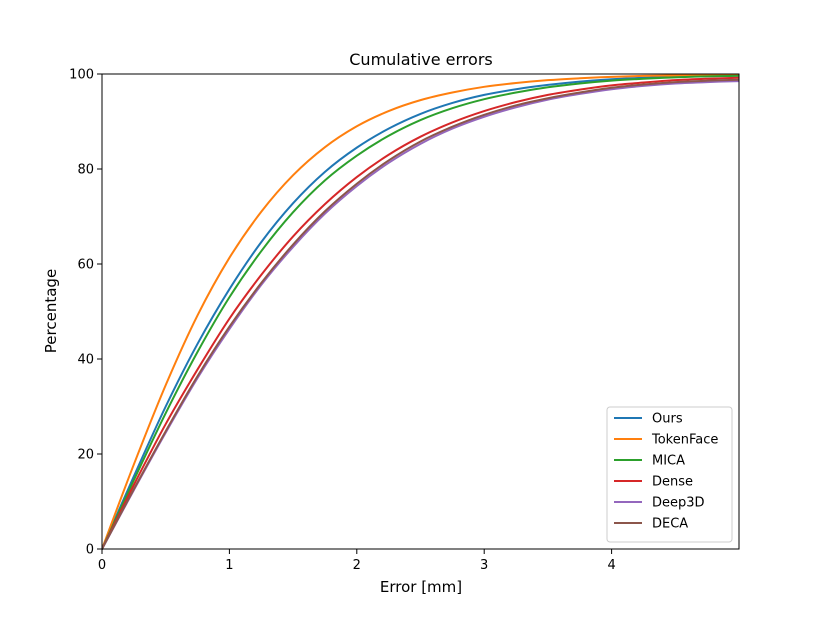  What do you see at coordinates (668, 461) in the screenshot?
I see `legend-label-mica: MICA` at bounding box center [668, 461].